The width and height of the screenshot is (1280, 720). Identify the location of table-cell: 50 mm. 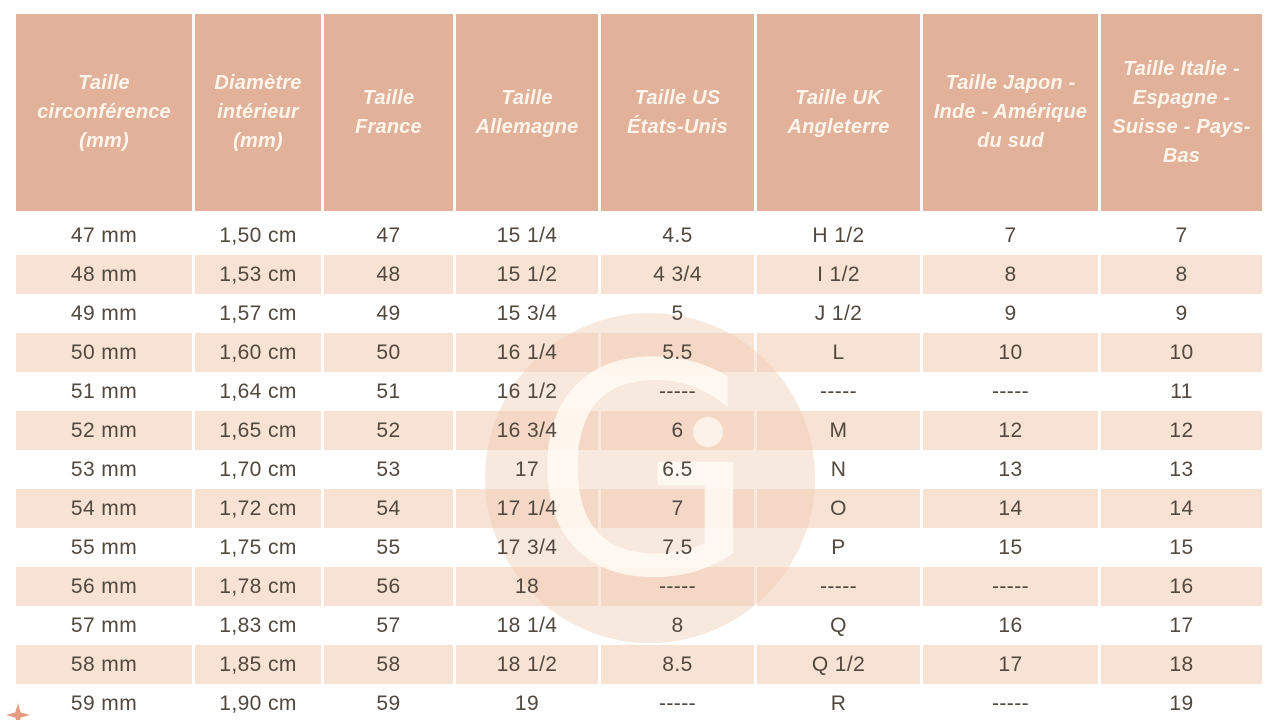
(104, 352).